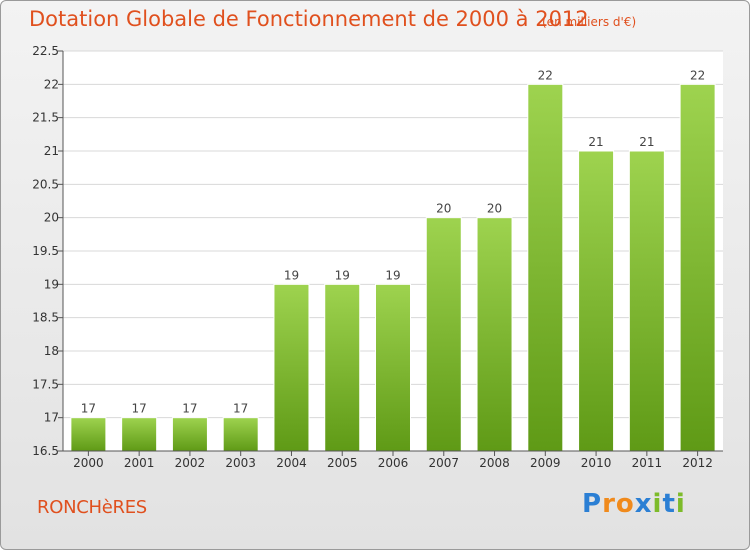 Image resolution: width=750 pixels, height=550 pixels. Describe the element at coordinates (51, 84) in the screenshot. I see `y-tick-label: 22` at that location.